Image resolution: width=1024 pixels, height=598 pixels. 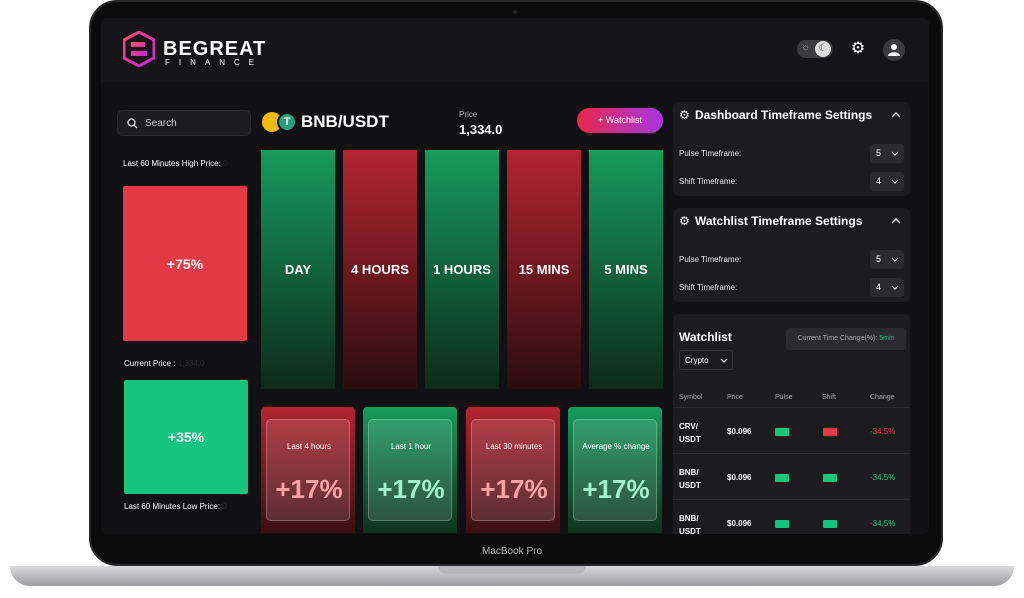 What do you see at coordinates (829, 397) in the screenshot?
I see `column-header-shift: Shift` at bounding box center [829, 397].